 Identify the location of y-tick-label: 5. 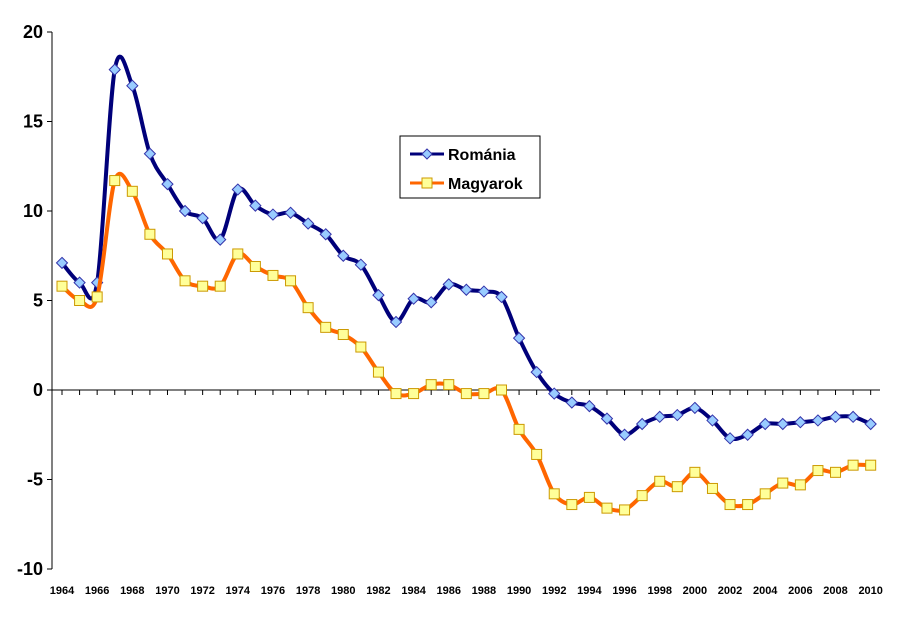
(38, 301).